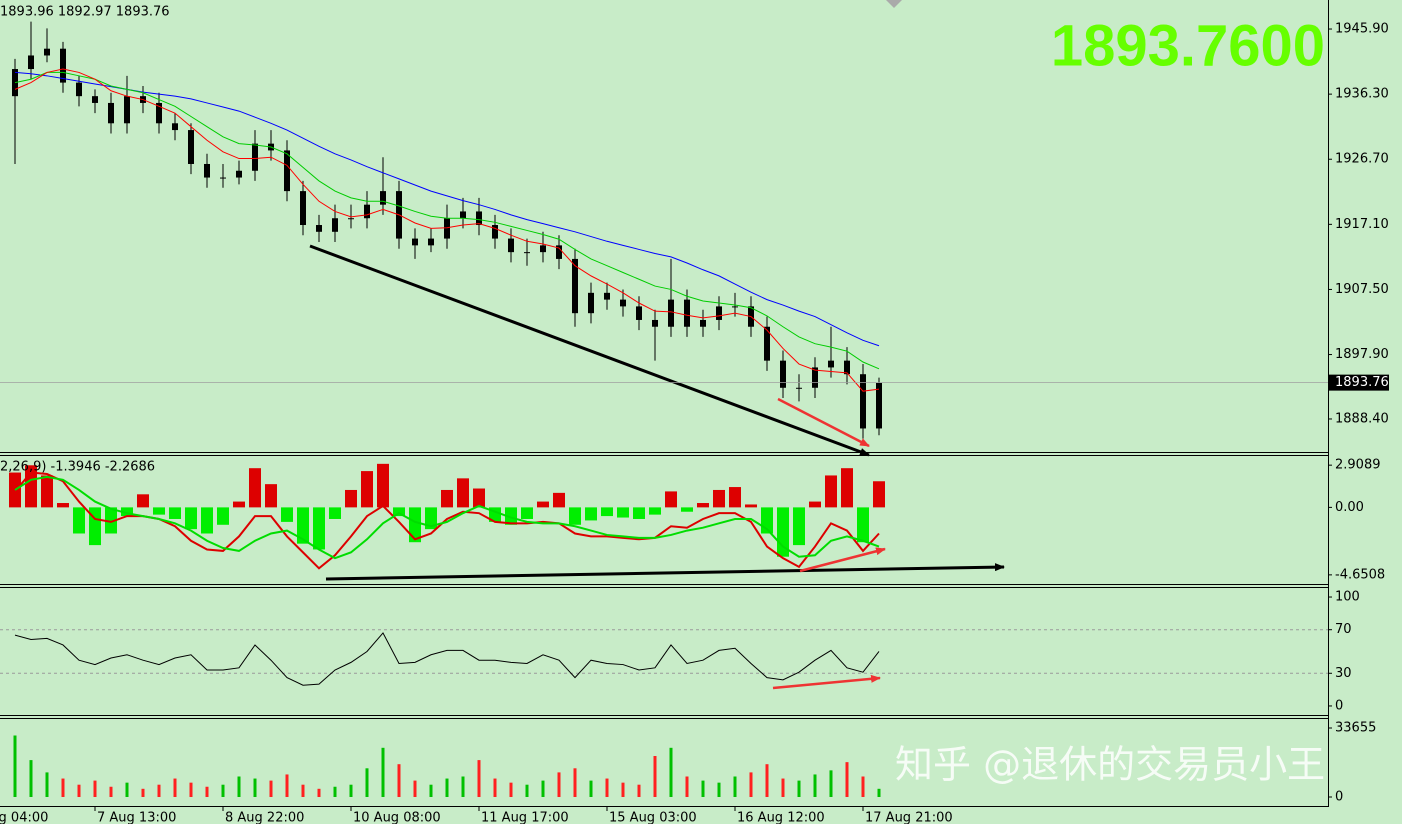  Describe the element at coordinates (447, 659) in the screenshot. I see `rsi-line` at that location.